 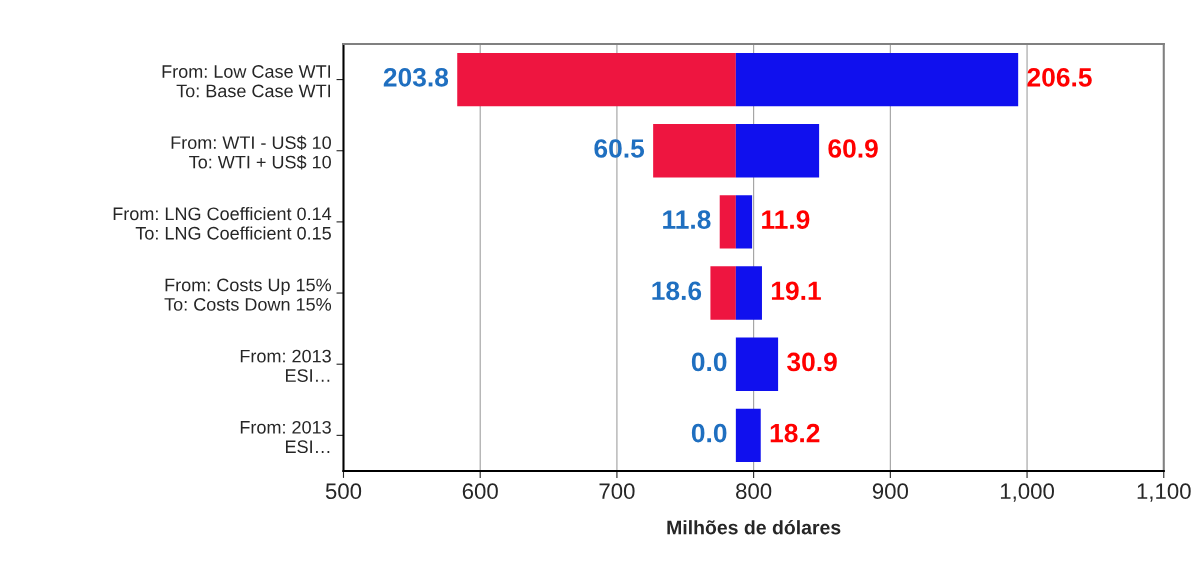 What do you see at coordinates (480, 491) in the screenshot?
I see `x-tick-label: 600` at bounding box center [480, 491].